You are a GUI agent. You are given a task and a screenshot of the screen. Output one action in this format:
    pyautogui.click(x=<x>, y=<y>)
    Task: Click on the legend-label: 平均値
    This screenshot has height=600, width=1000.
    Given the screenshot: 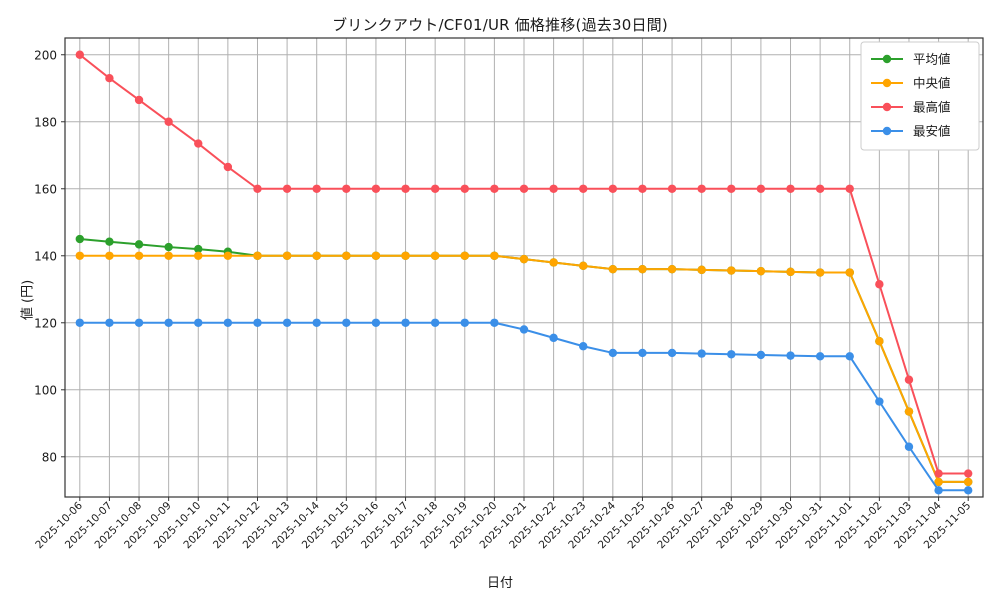 What is the action you would take?
    pyautogui.click(x=932, y=59)
    